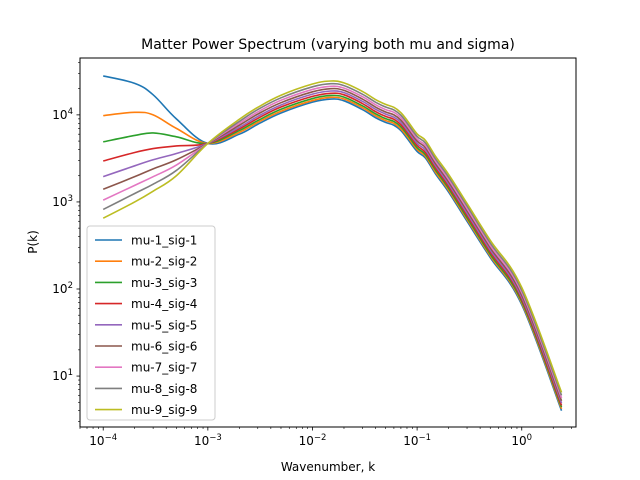 This screenshot has width=640, height=480. Describe the element at coordinates (164, 347) in the screenshot. I see `legend-label: mu-6_sig-6` at that location.